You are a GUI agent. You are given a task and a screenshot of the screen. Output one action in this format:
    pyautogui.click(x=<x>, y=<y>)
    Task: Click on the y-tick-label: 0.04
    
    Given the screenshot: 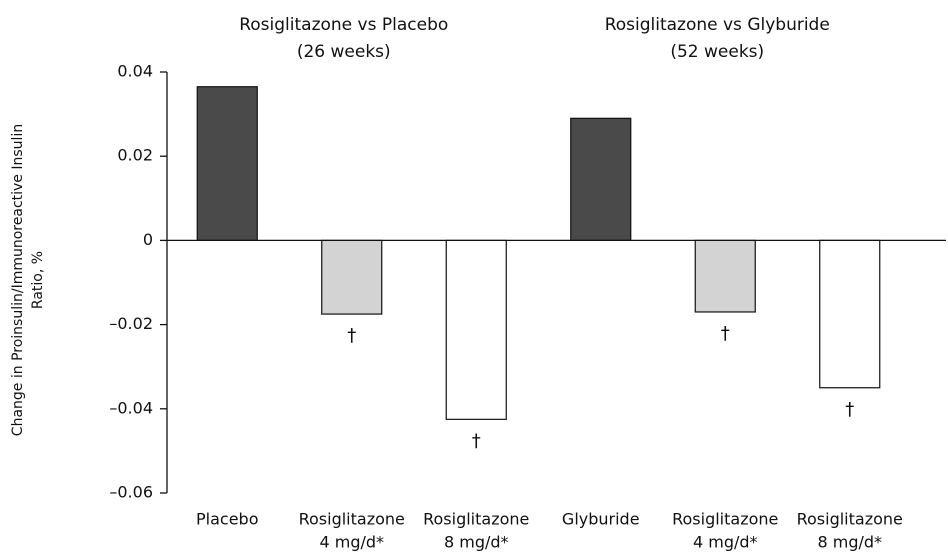 What is the action you would take?
    pyautogui.click(x=135, y=71)
    